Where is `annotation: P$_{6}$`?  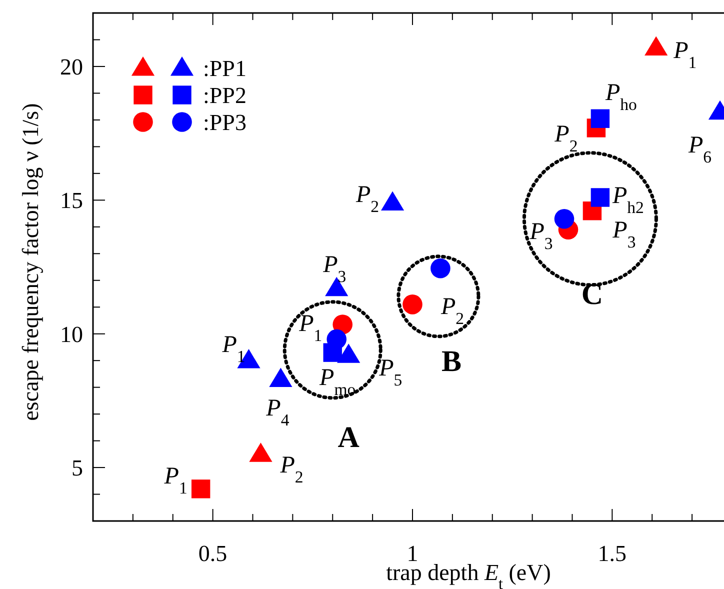 annotation: P$_{6}$ is located at coordinates (699, 149).